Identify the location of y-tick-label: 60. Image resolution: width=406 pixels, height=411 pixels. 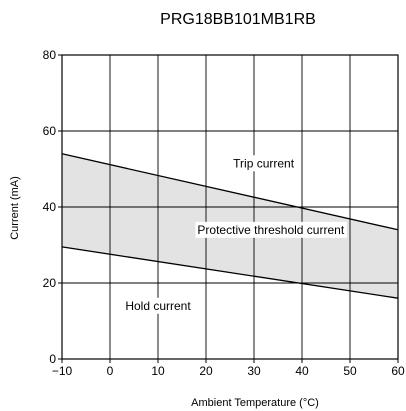
(50, 131).